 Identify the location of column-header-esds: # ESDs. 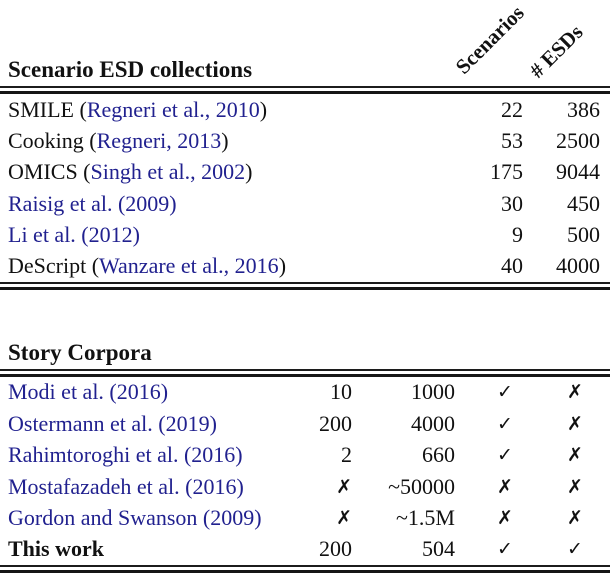
(556, 51).